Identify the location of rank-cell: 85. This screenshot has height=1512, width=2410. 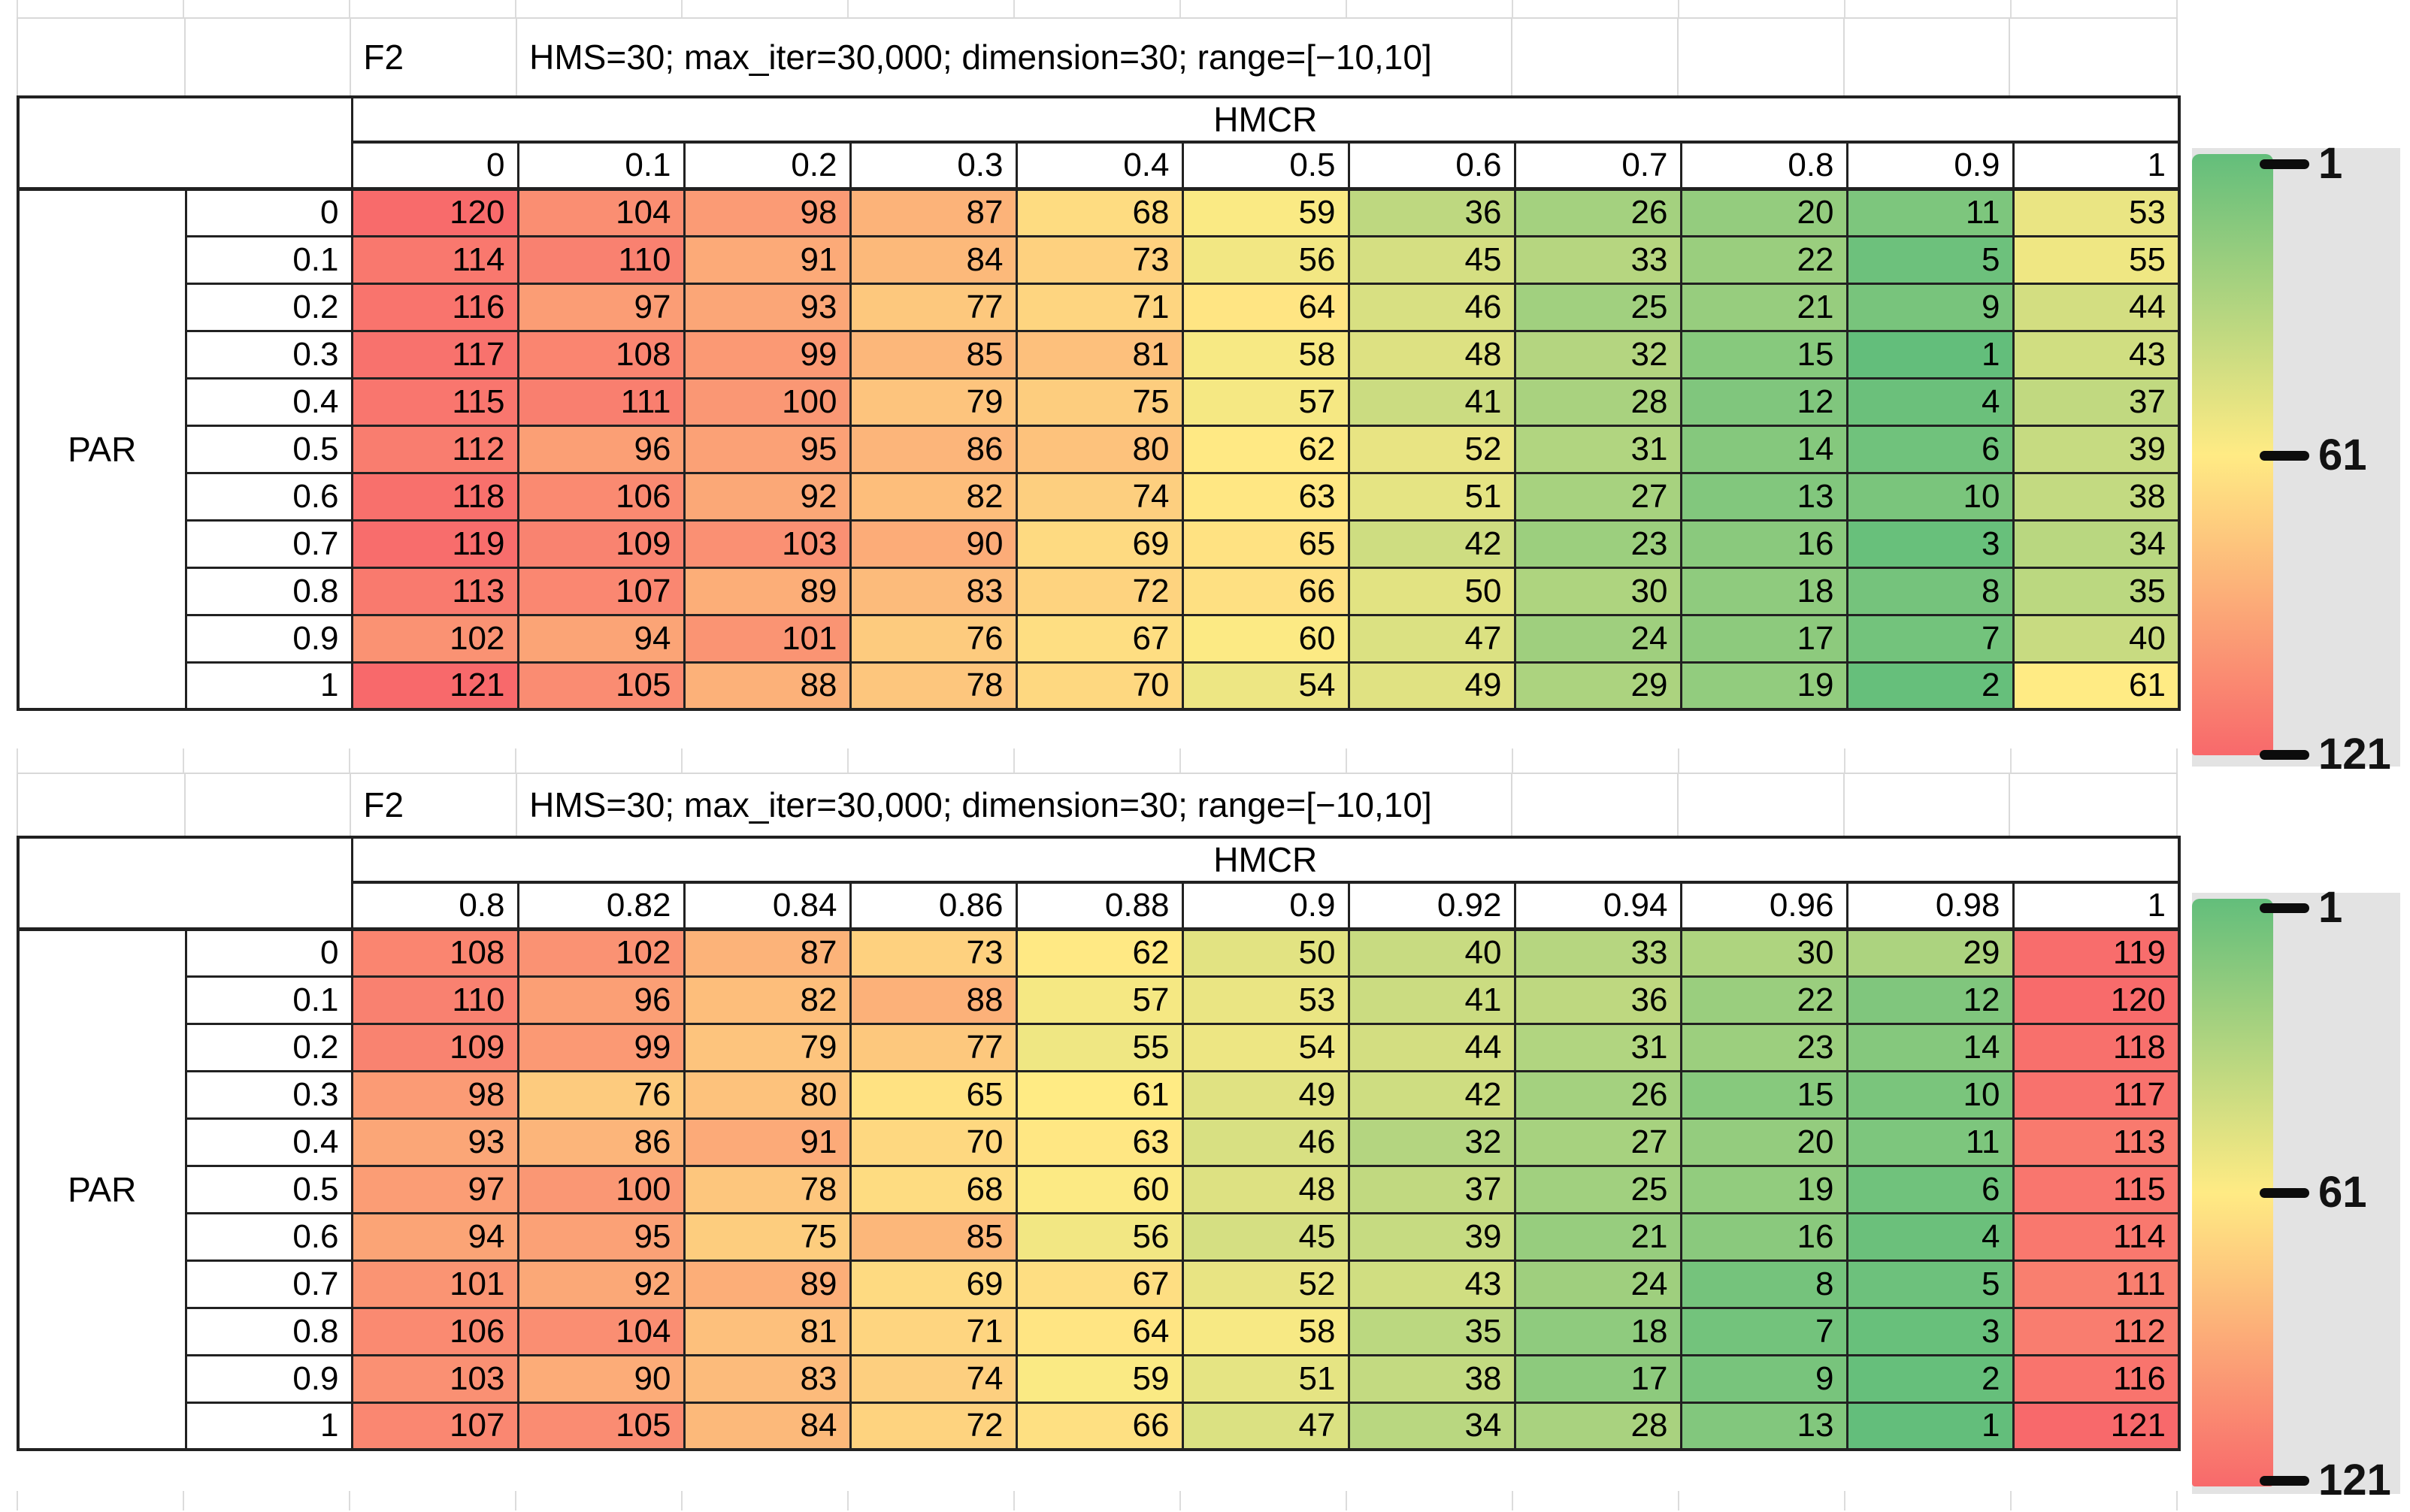
(933, 1236).